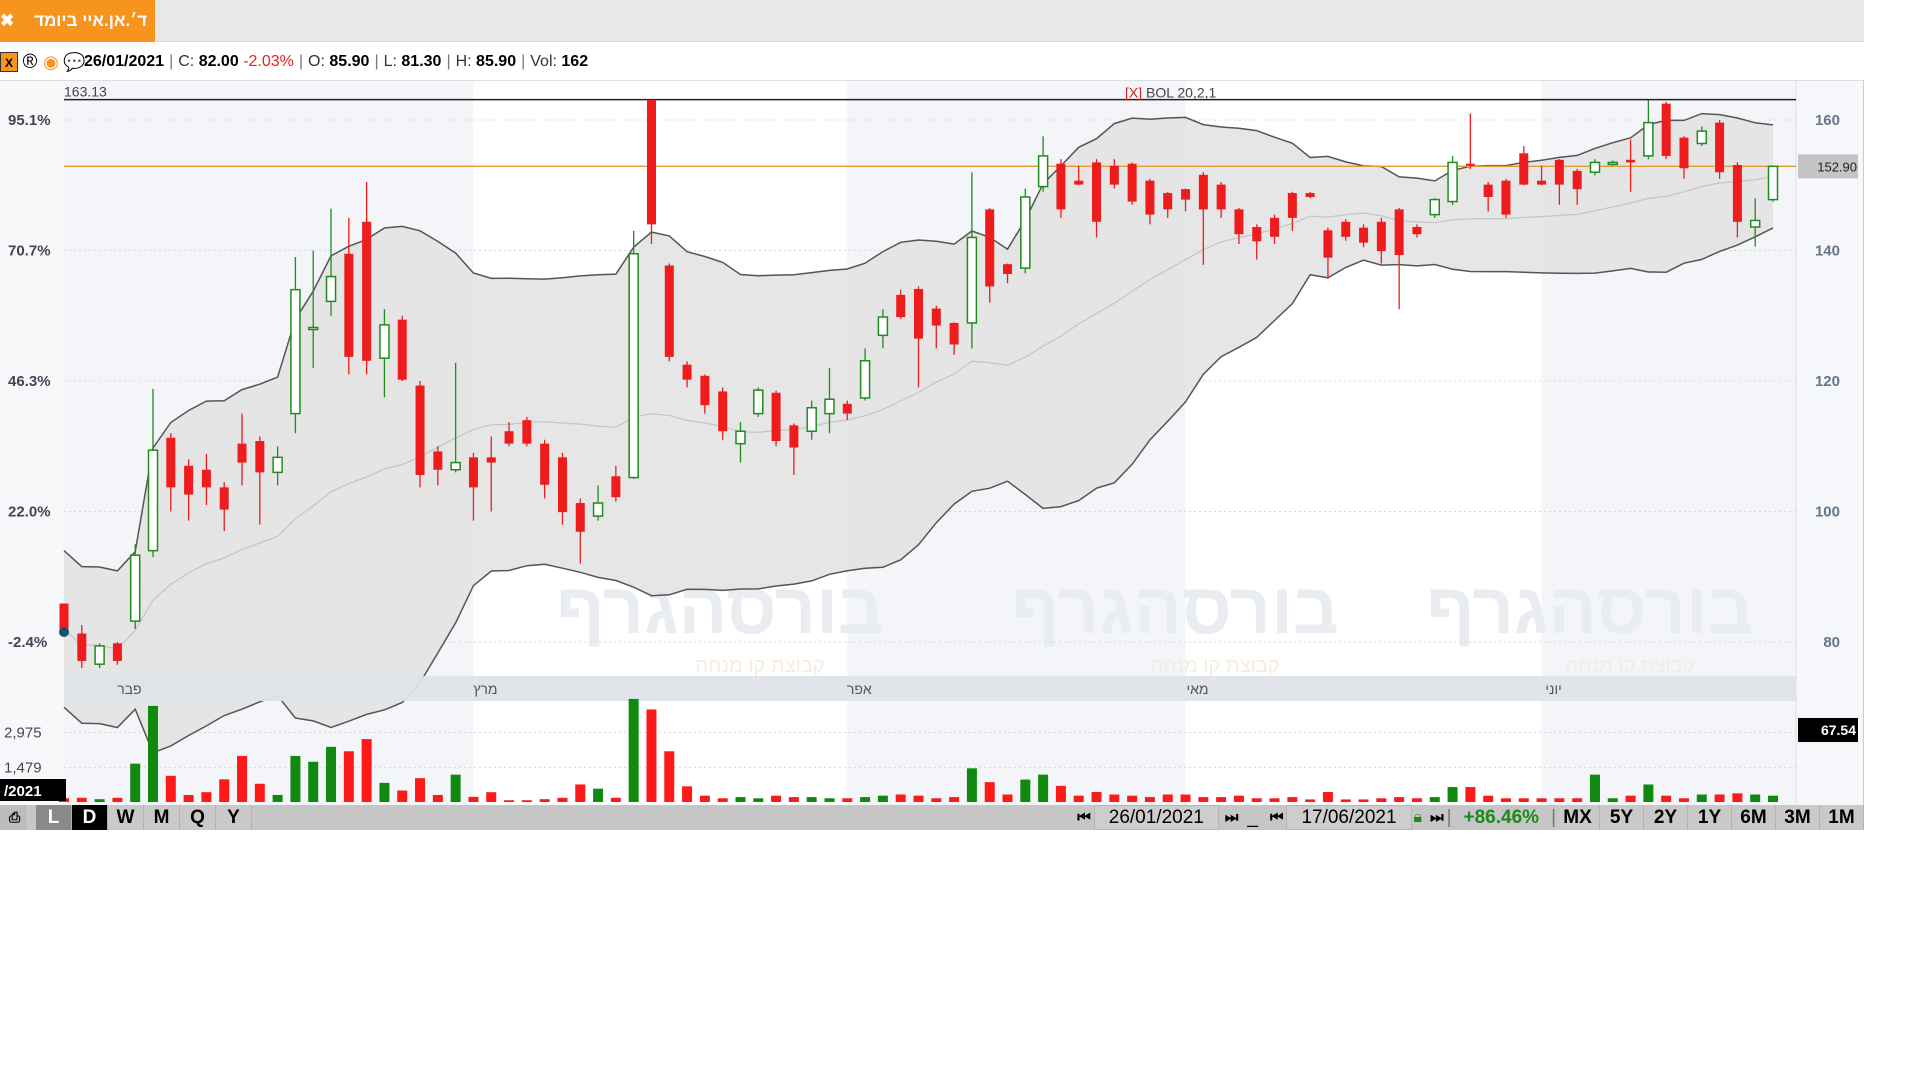 The image size is (1920, 1080). Describe the element at coordinates (1710, 817) in the screenshot. I see `range-1y-button: 1Y` at that location.